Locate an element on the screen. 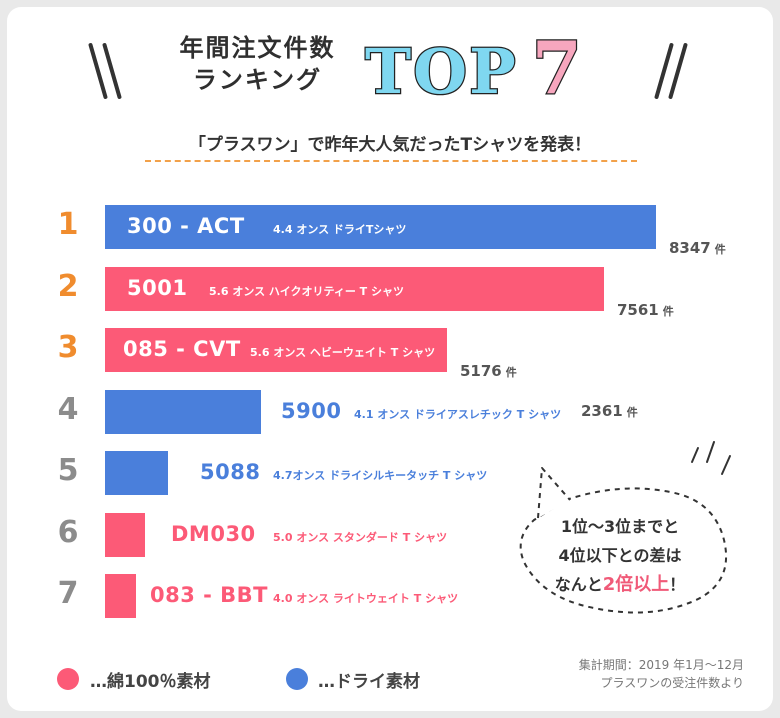 Image resolution: width=780 pixels, height=718 pixels. rank-number: 1 is located at coordinates (68, 224).